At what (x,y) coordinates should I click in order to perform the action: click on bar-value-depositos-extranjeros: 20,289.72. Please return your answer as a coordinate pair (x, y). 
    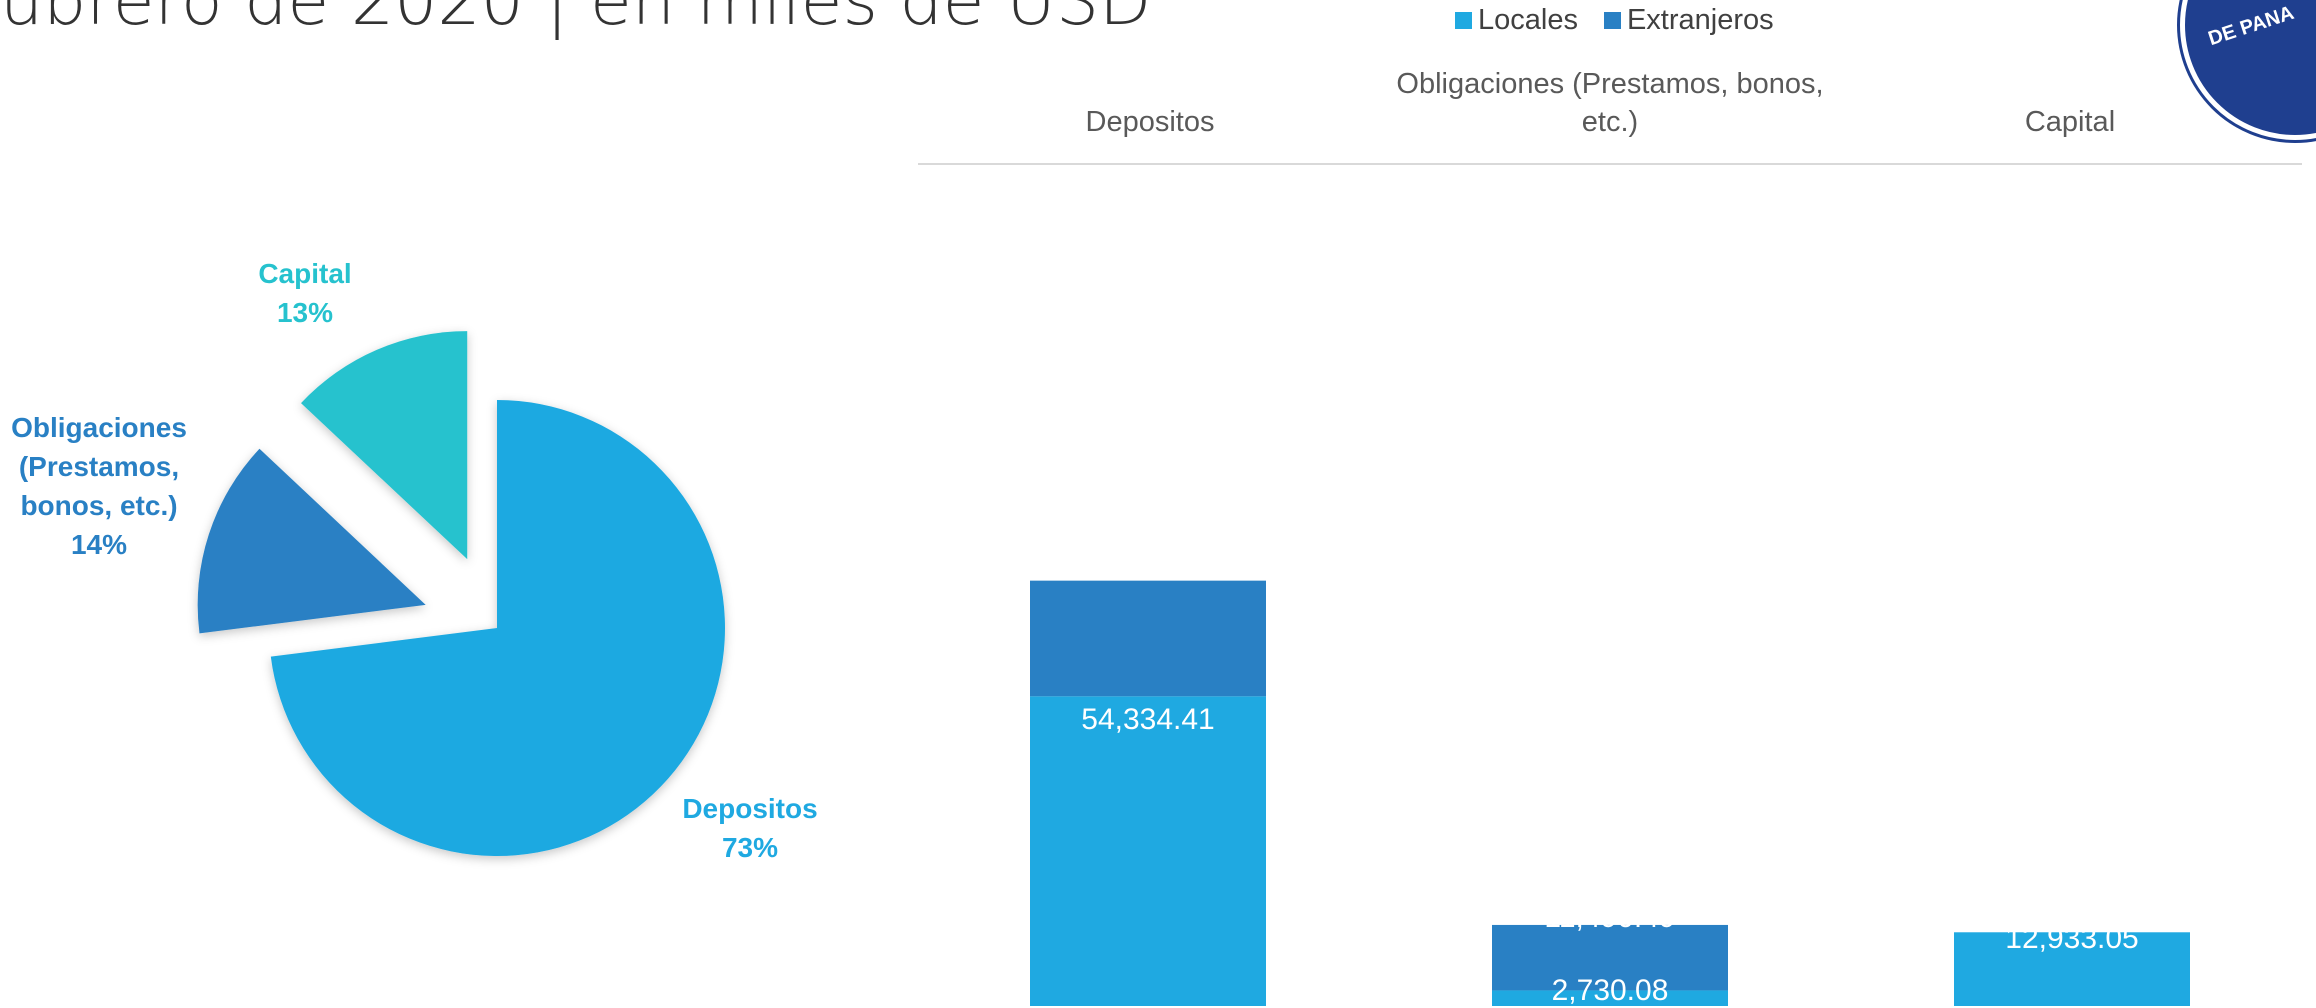
    Looking at the image, I should click on (1148, 325).